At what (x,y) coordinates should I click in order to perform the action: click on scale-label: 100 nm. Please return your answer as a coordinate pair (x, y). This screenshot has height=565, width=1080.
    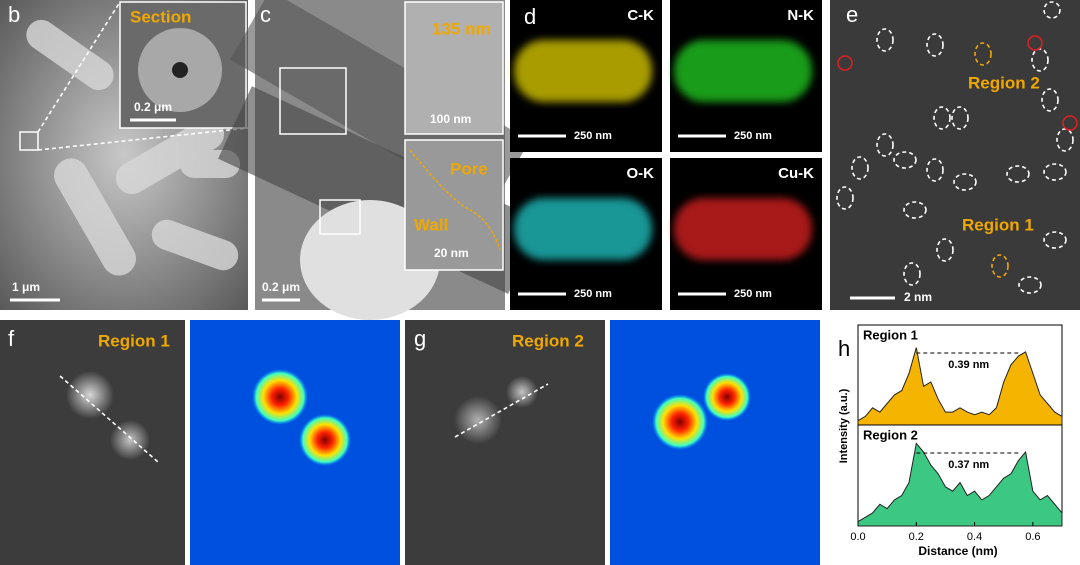
    Looking at the image, I should click on (450, 119).